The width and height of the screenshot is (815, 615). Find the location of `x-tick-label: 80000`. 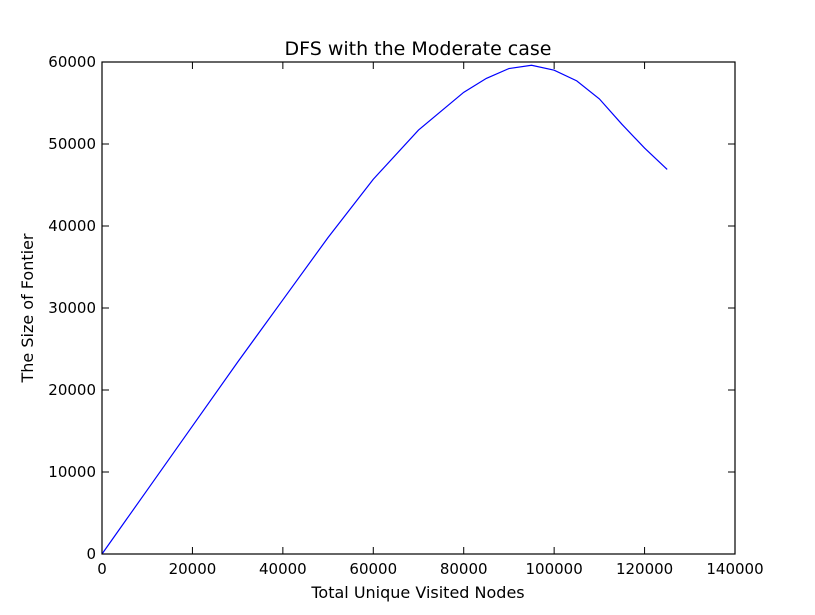

x-tick-label: 80000 is located at coordinates (464, 569).